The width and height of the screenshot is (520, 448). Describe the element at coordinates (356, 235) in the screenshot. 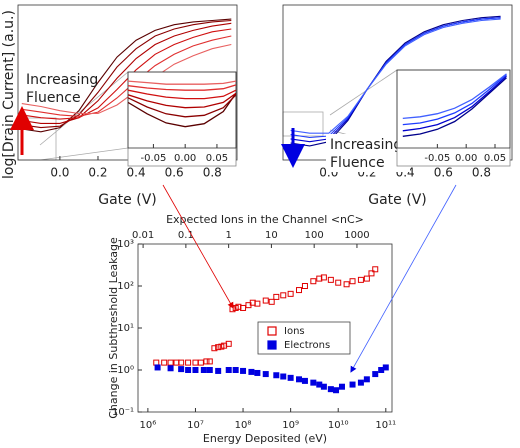

I see `x2-tick-label: 1000` at that location.